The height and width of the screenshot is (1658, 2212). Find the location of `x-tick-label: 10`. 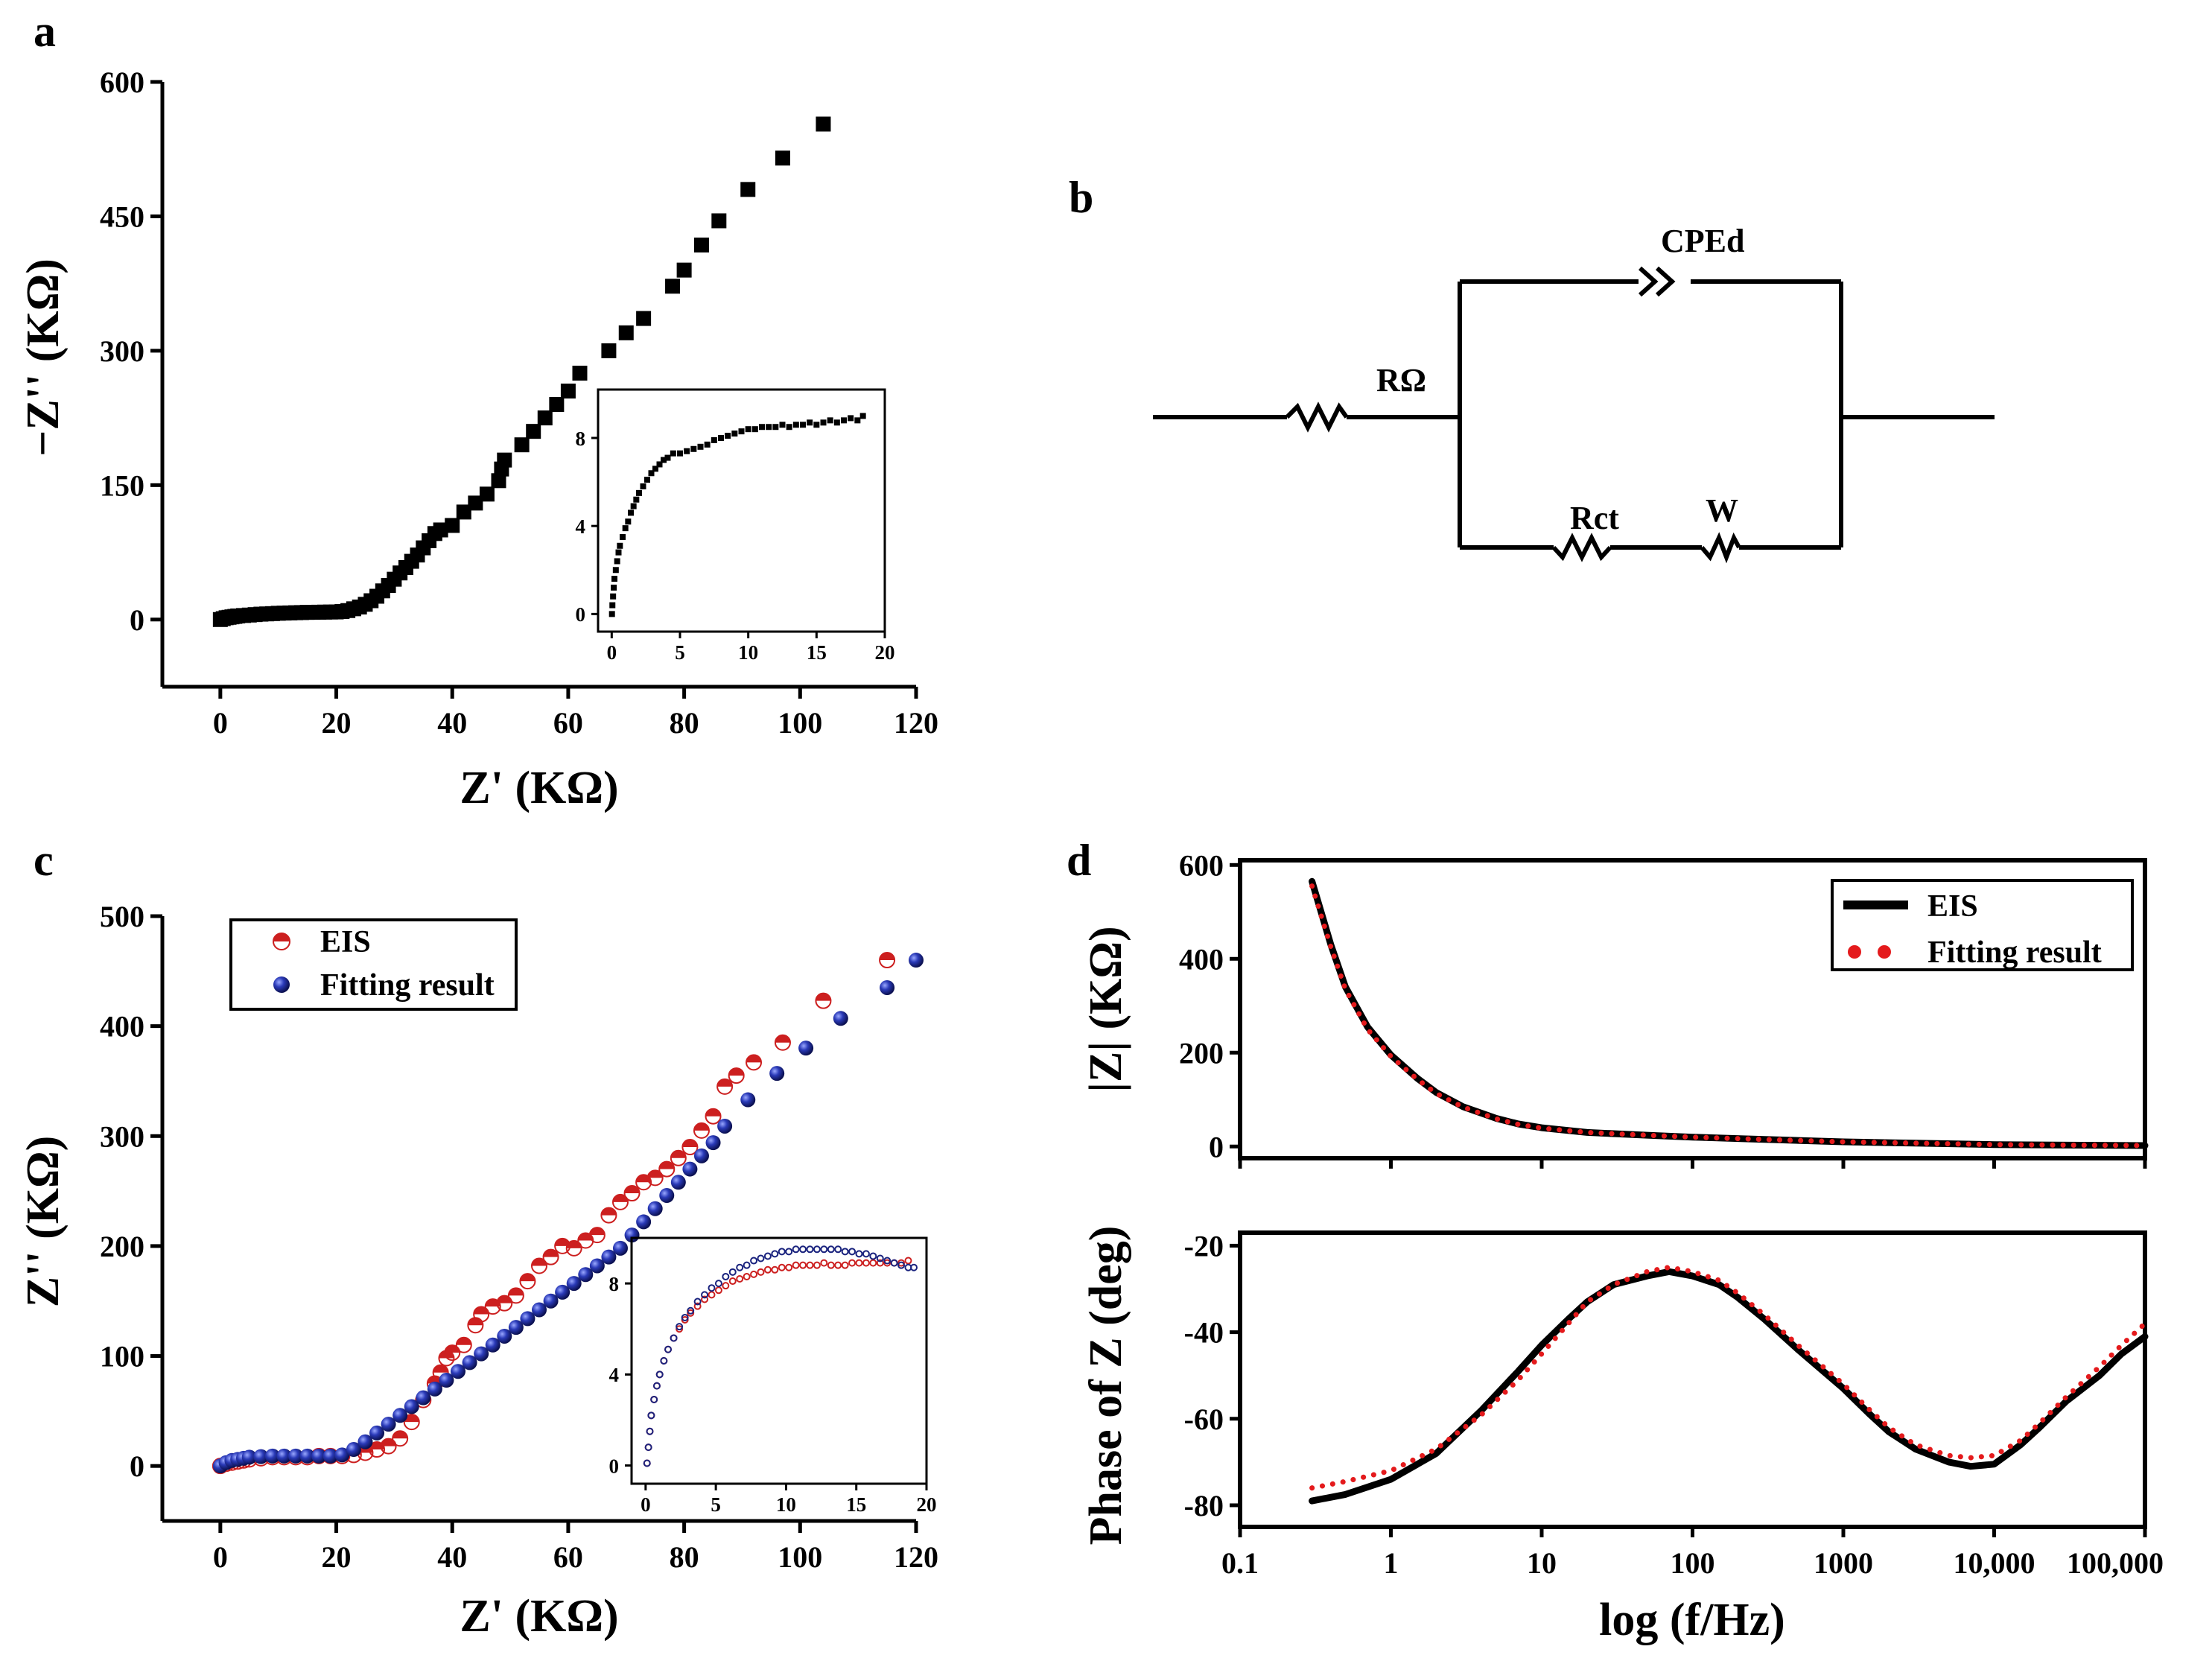

x-tick-label: 10 is located at coordinates (1542, 1563).